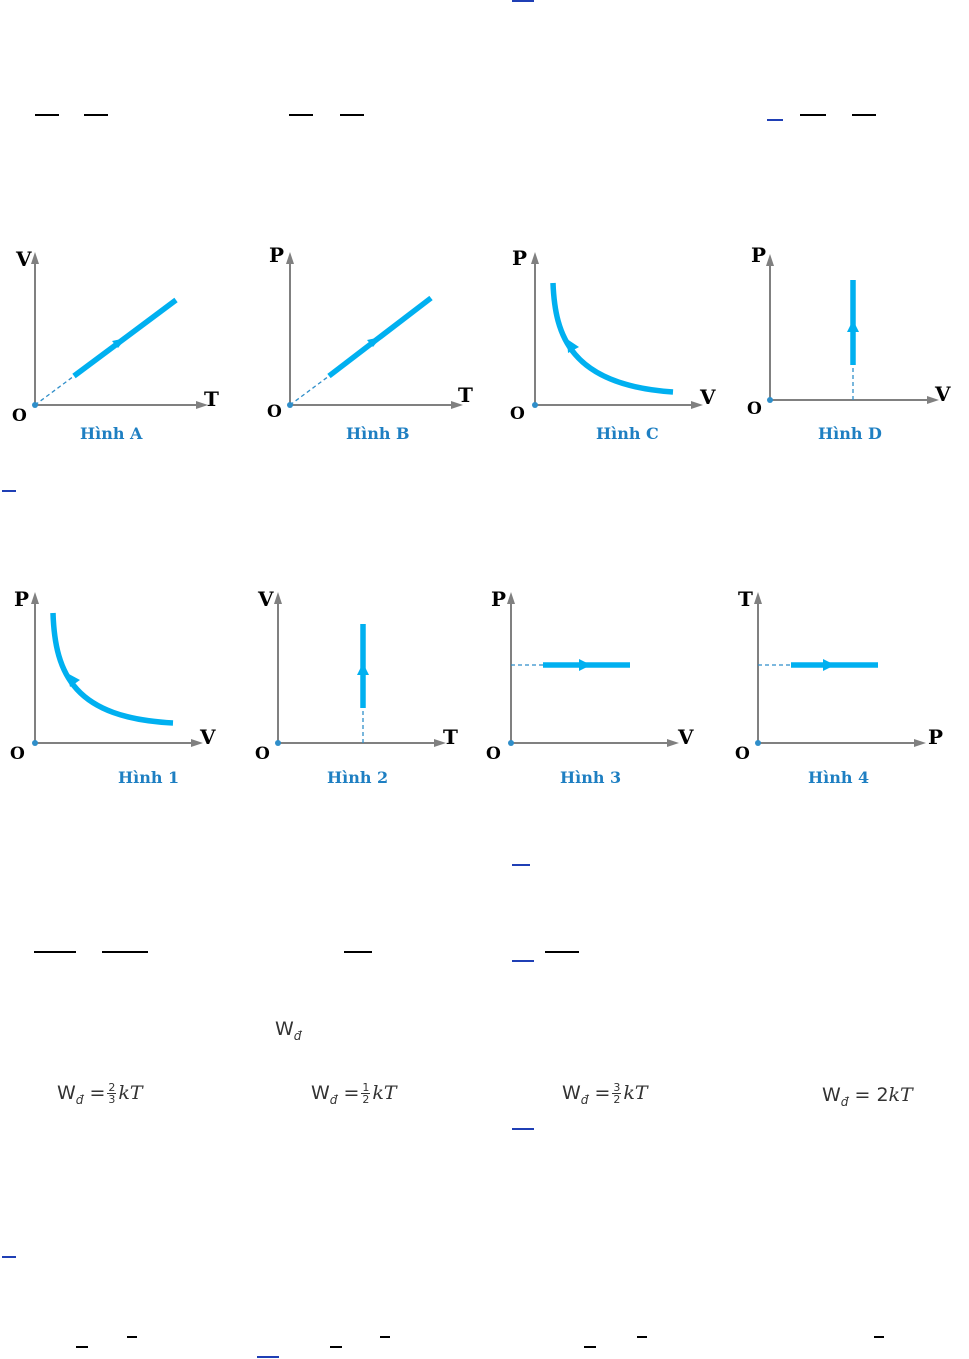 The height and width of the screenshot is (1359, 969). Describe the element at coordinates (590, 687) in the screenshot. I see `figure-3: P V O Hình 3` at that location.